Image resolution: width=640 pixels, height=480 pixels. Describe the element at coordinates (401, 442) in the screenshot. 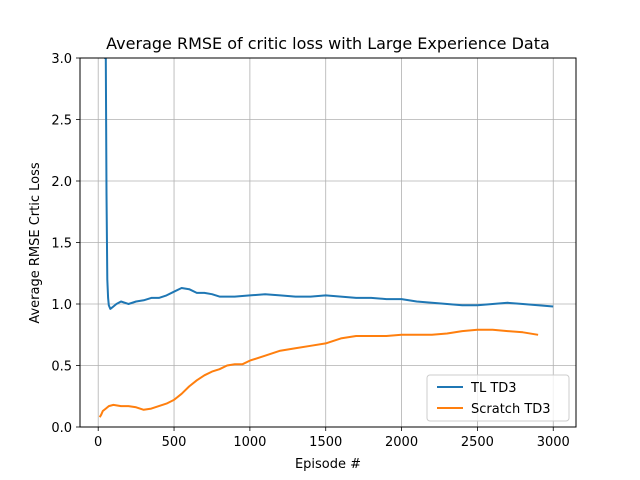

I see `x-tick-label: 2000` at that location.